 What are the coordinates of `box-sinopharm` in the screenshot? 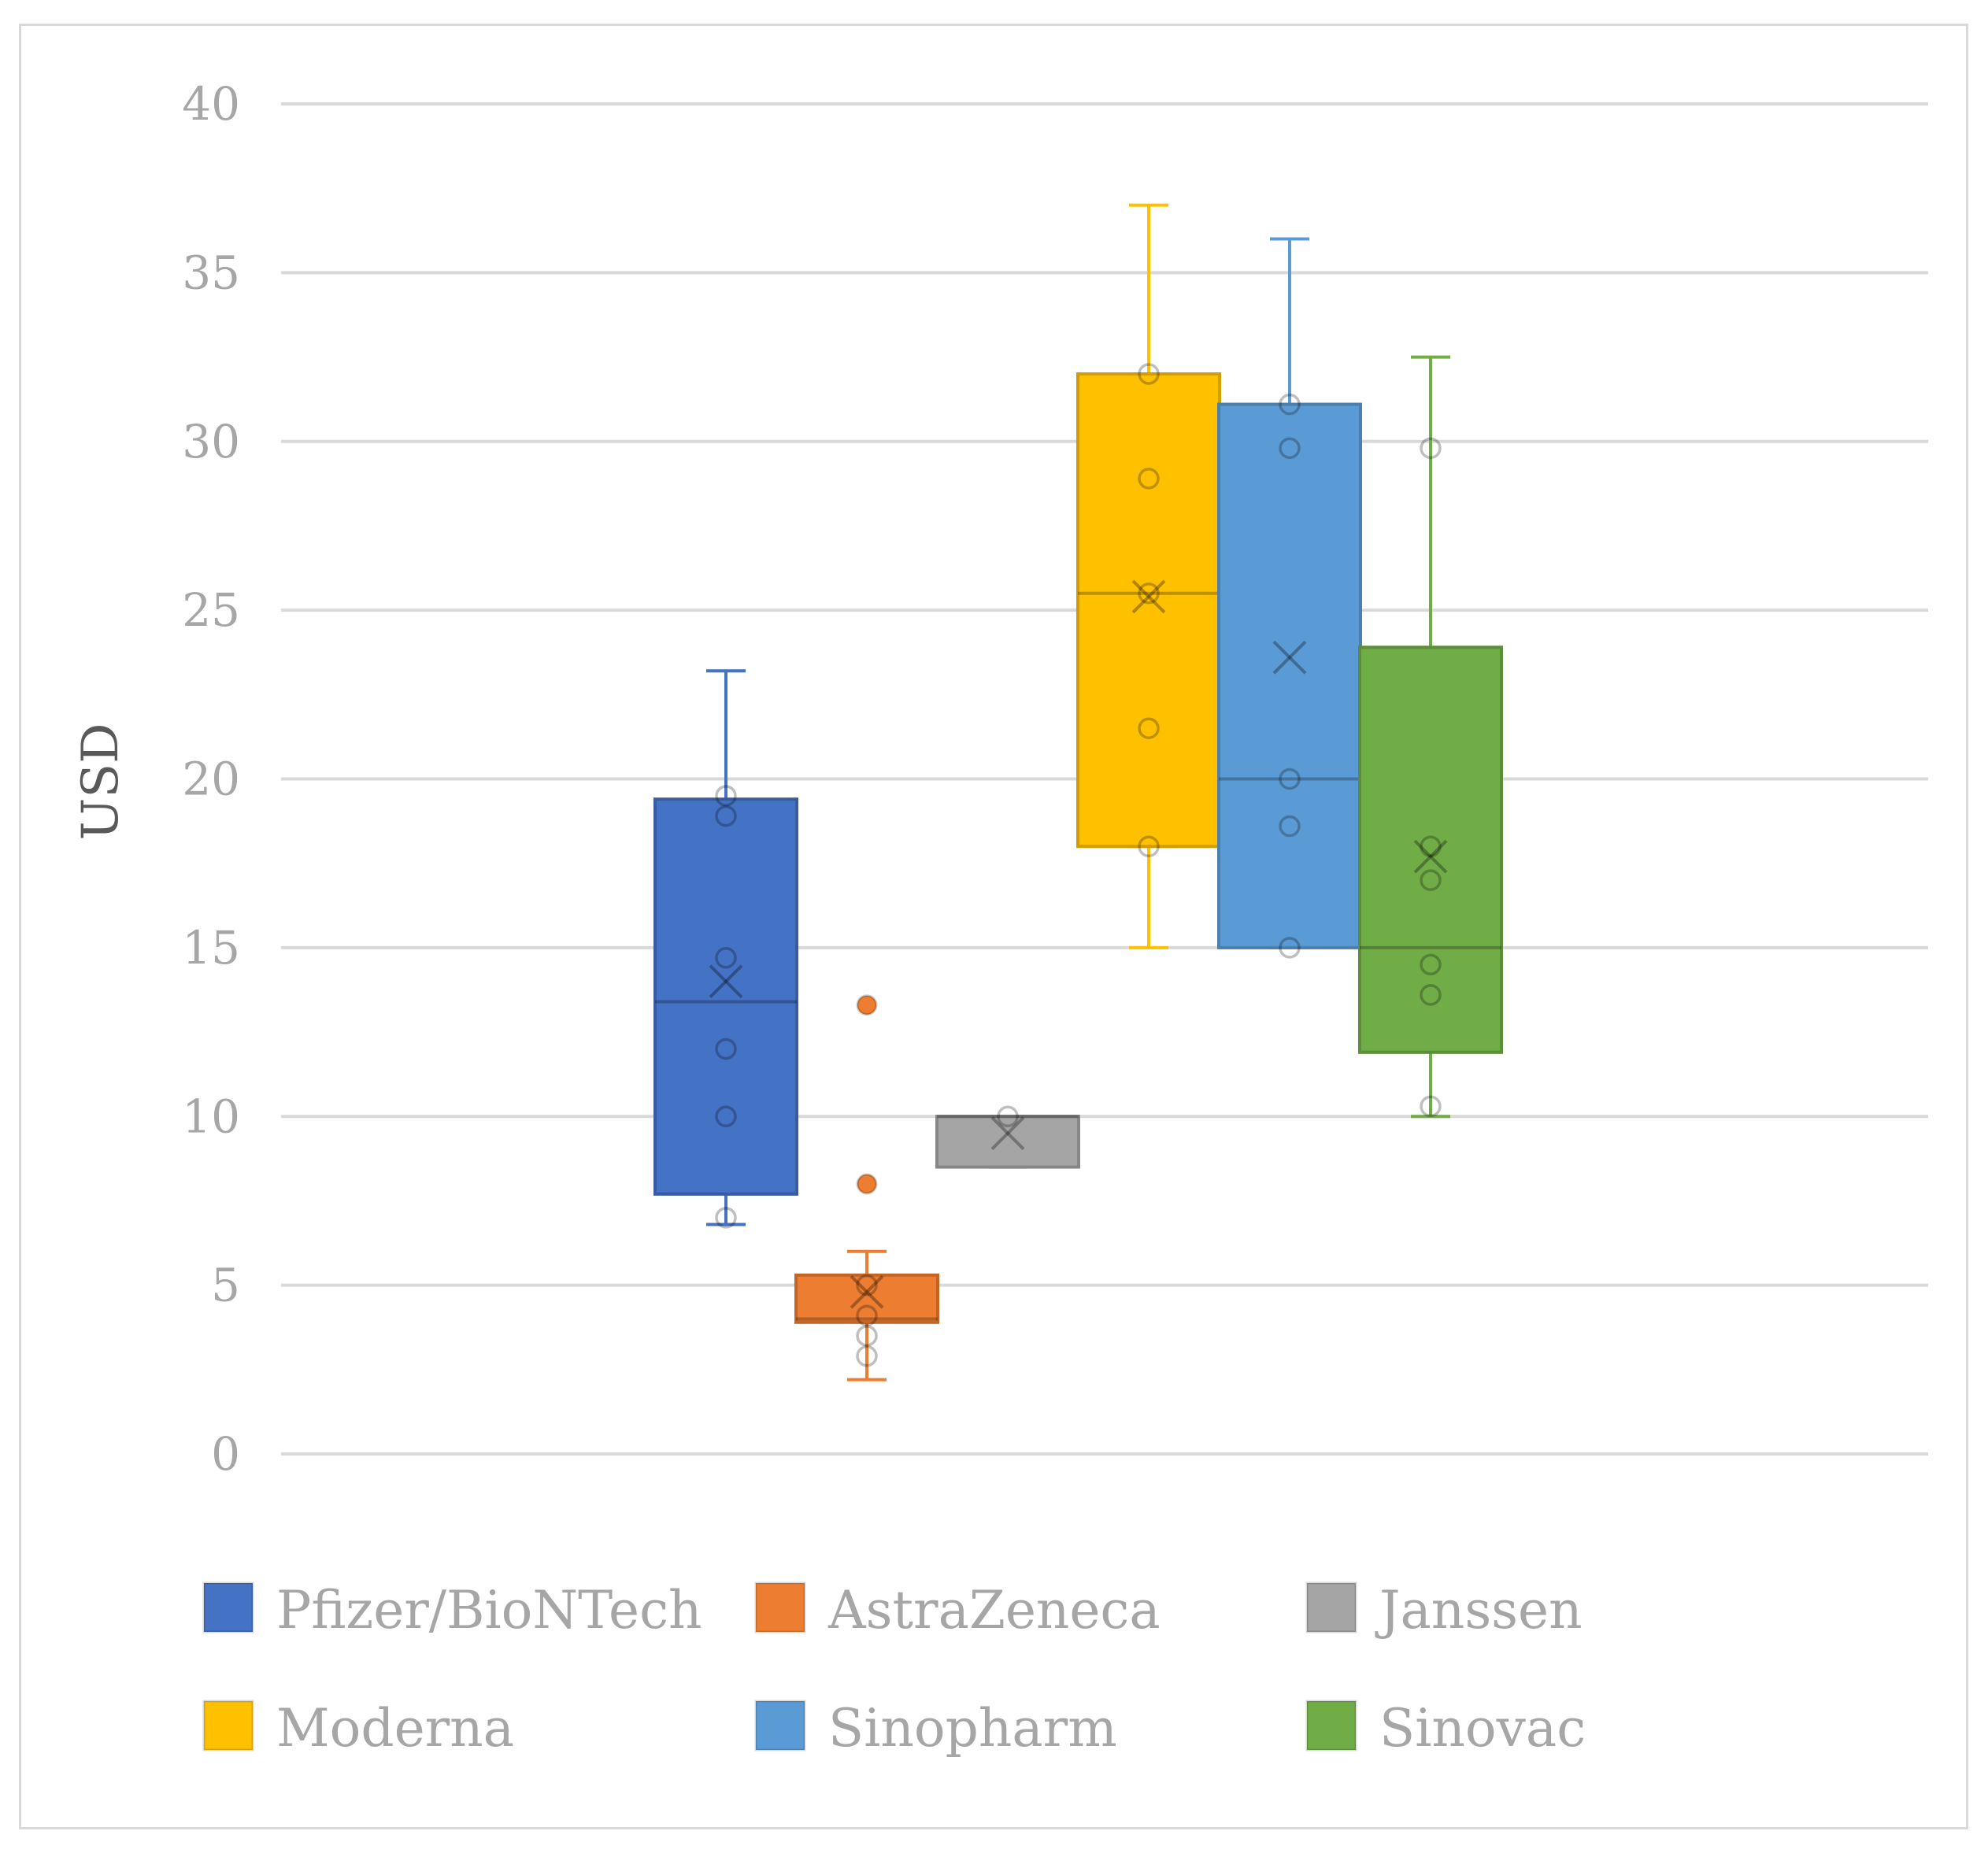 It's located at (1289, 598).